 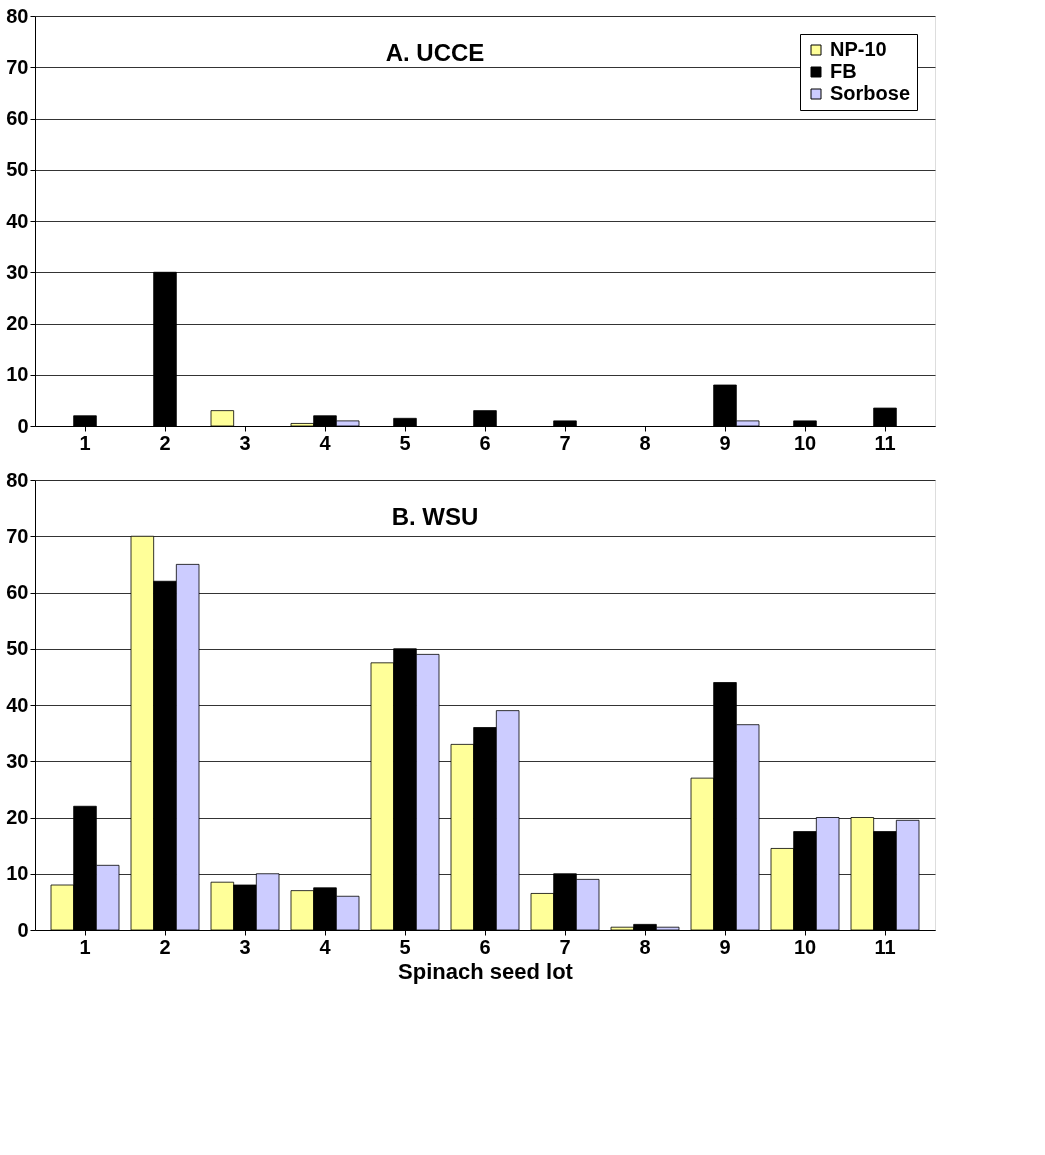 What do you see at coordinates (843, 71) in the screenshot?
I see `legend-label: FB` at bounding box center [843, 71].